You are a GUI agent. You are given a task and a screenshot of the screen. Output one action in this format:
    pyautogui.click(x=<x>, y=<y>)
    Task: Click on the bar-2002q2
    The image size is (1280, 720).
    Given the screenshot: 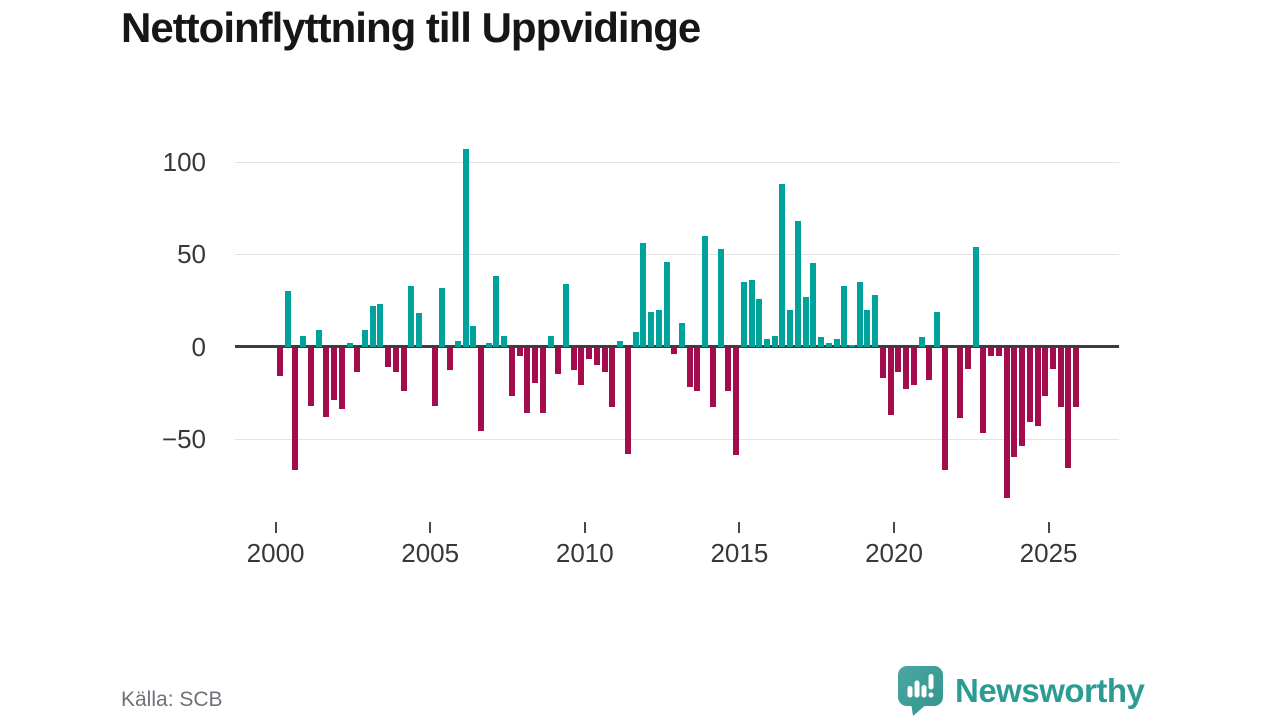 What is the action you would take?
    pyautogui.click(x=349, y=345)
    